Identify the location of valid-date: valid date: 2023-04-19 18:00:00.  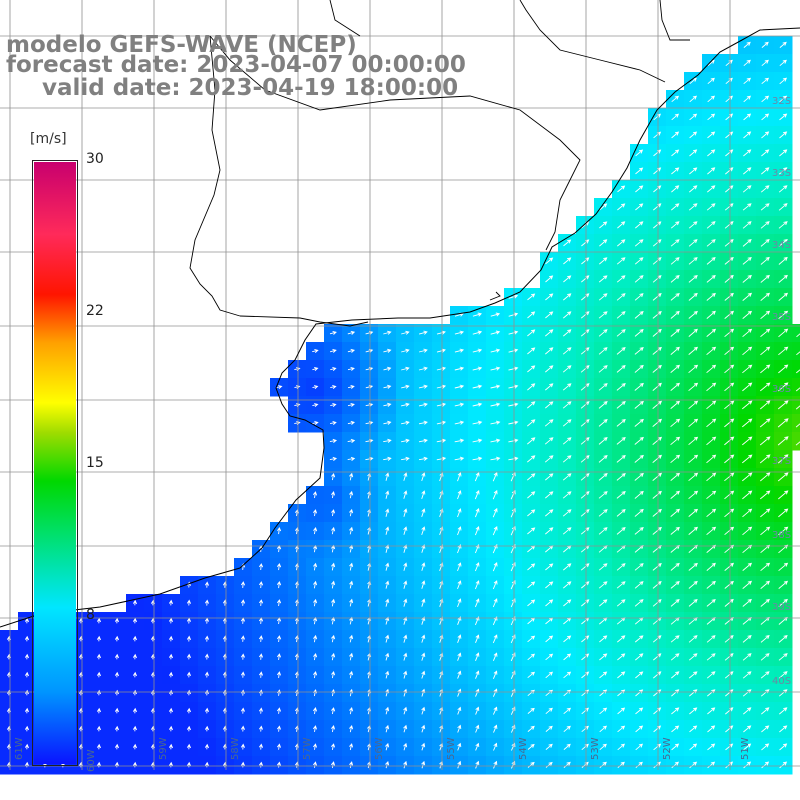
(250, 88).